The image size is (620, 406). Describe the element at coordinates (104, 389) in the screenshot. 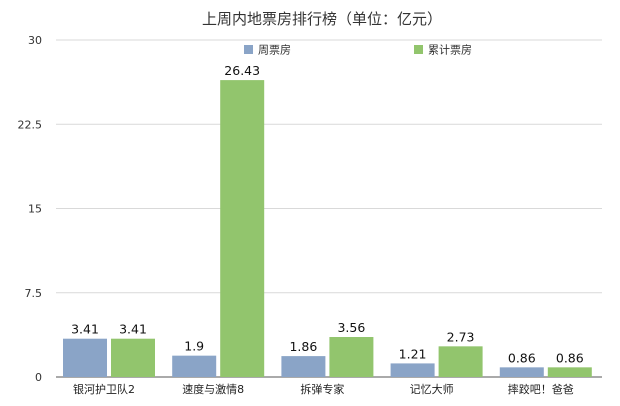

I see `x-tick-label: 银河护卫队2` at that location.